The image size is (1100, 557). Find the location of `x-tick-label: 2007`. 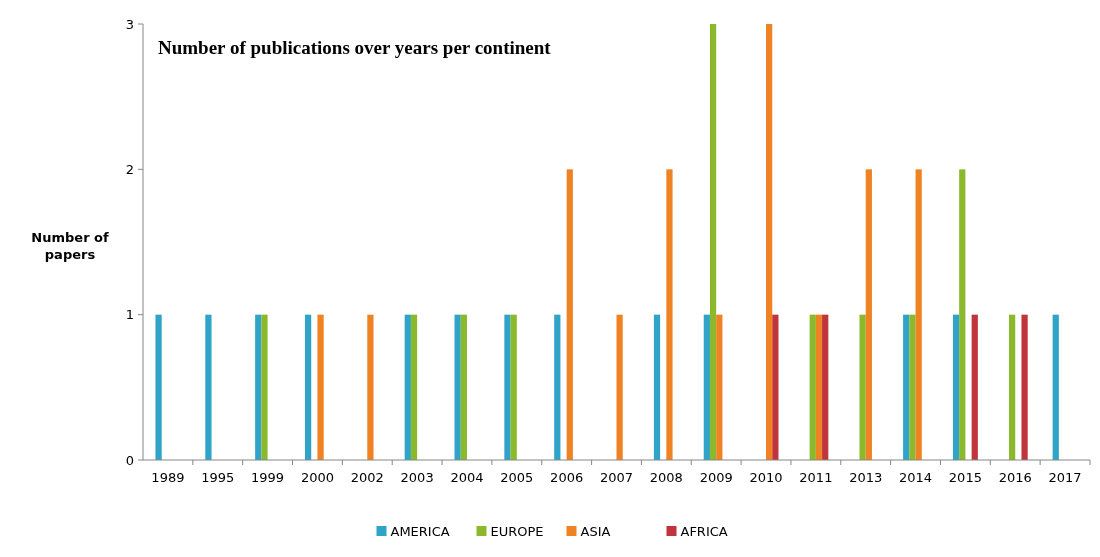

x-tick-label: 2007 is located at coordinates (616, 477).